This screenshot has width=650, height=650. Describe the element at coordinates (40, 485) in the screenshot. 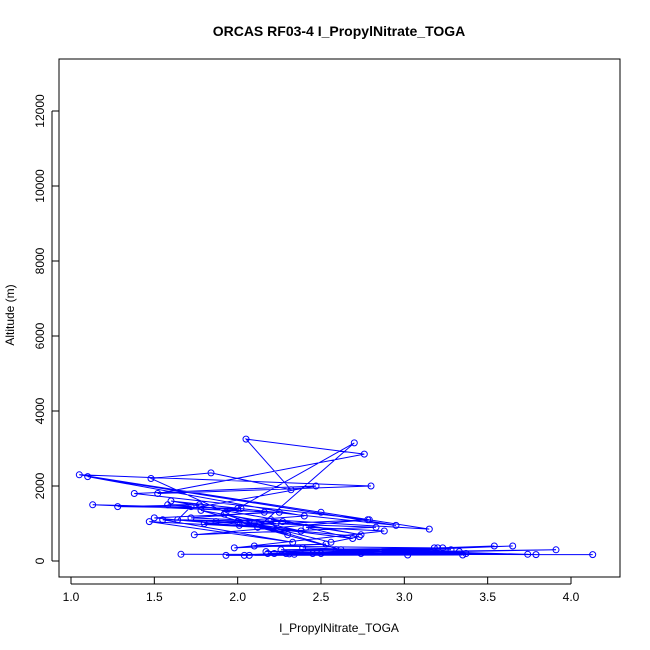

I see `y-tick-label: 2000` at that location.